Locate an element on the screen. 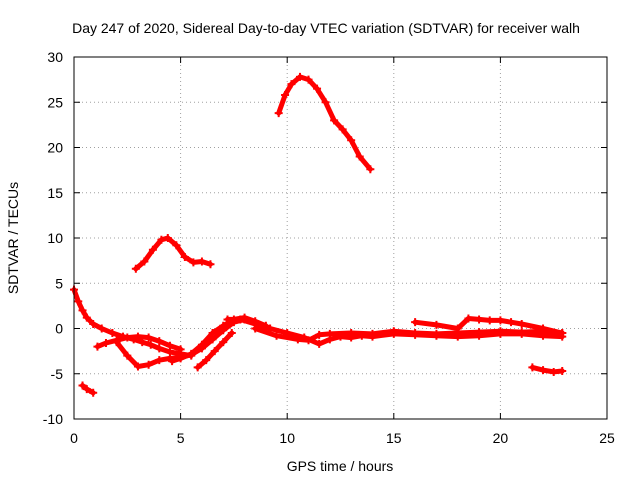 The image size is (640, 480). x-tick-label: 5 is located at coordinates (181, 438).